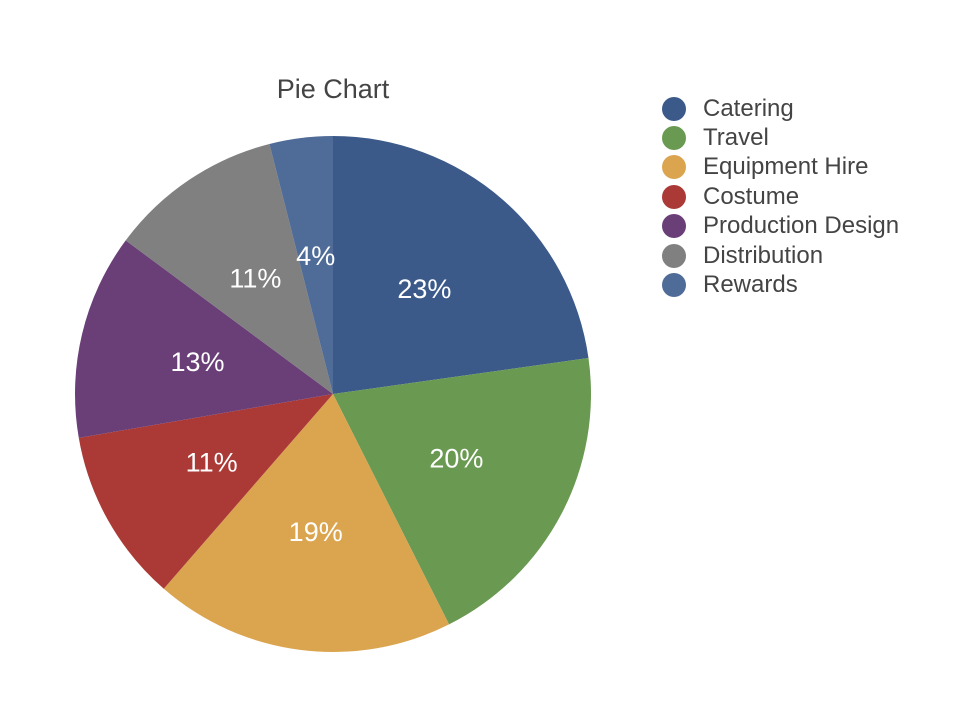 The height and width of the screenshot is (724, 980). What do you see at coordinates (333, 89) in the screenshot?
I see `chart-title: Pie Chart` at bounding box center [333, 89].